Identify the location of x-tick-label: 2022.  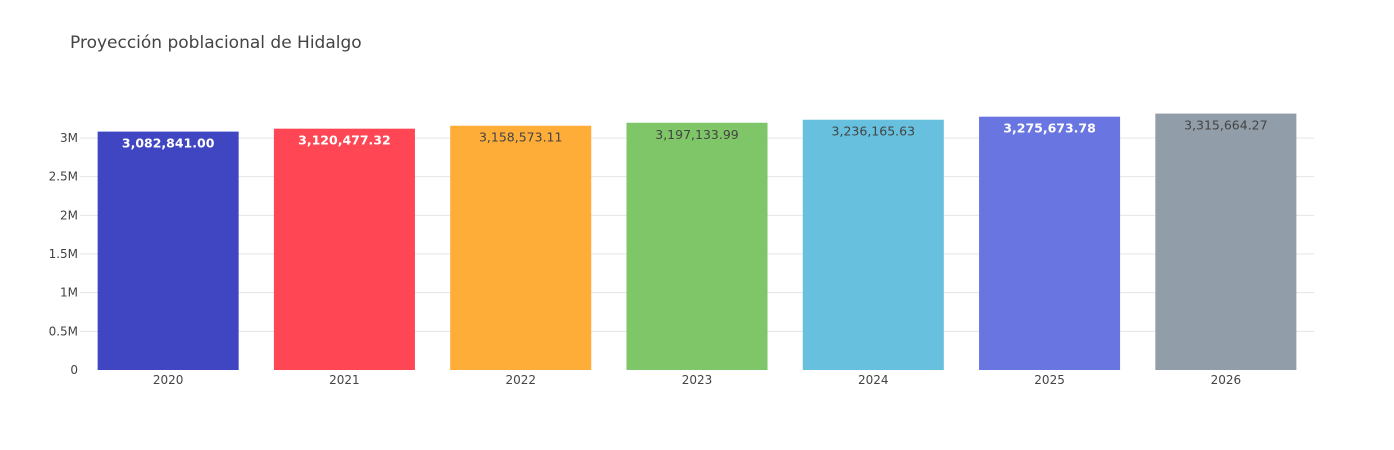
(520, 380).